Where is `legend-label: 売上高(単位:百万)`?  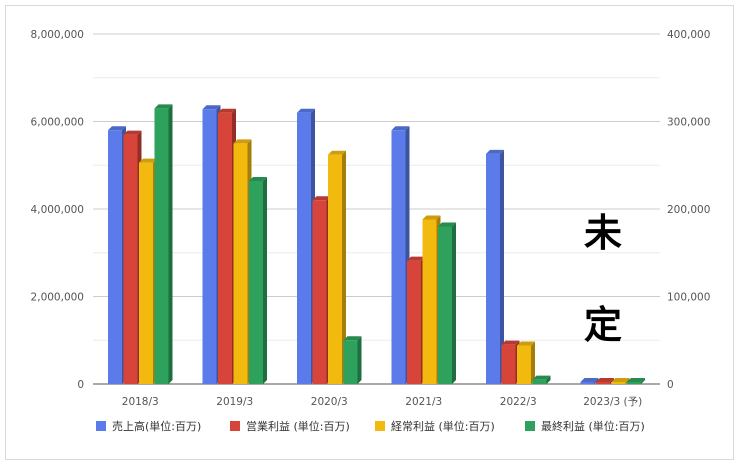
legend-label: 売上高(単位:百万) is located at coordinates (156, 426).